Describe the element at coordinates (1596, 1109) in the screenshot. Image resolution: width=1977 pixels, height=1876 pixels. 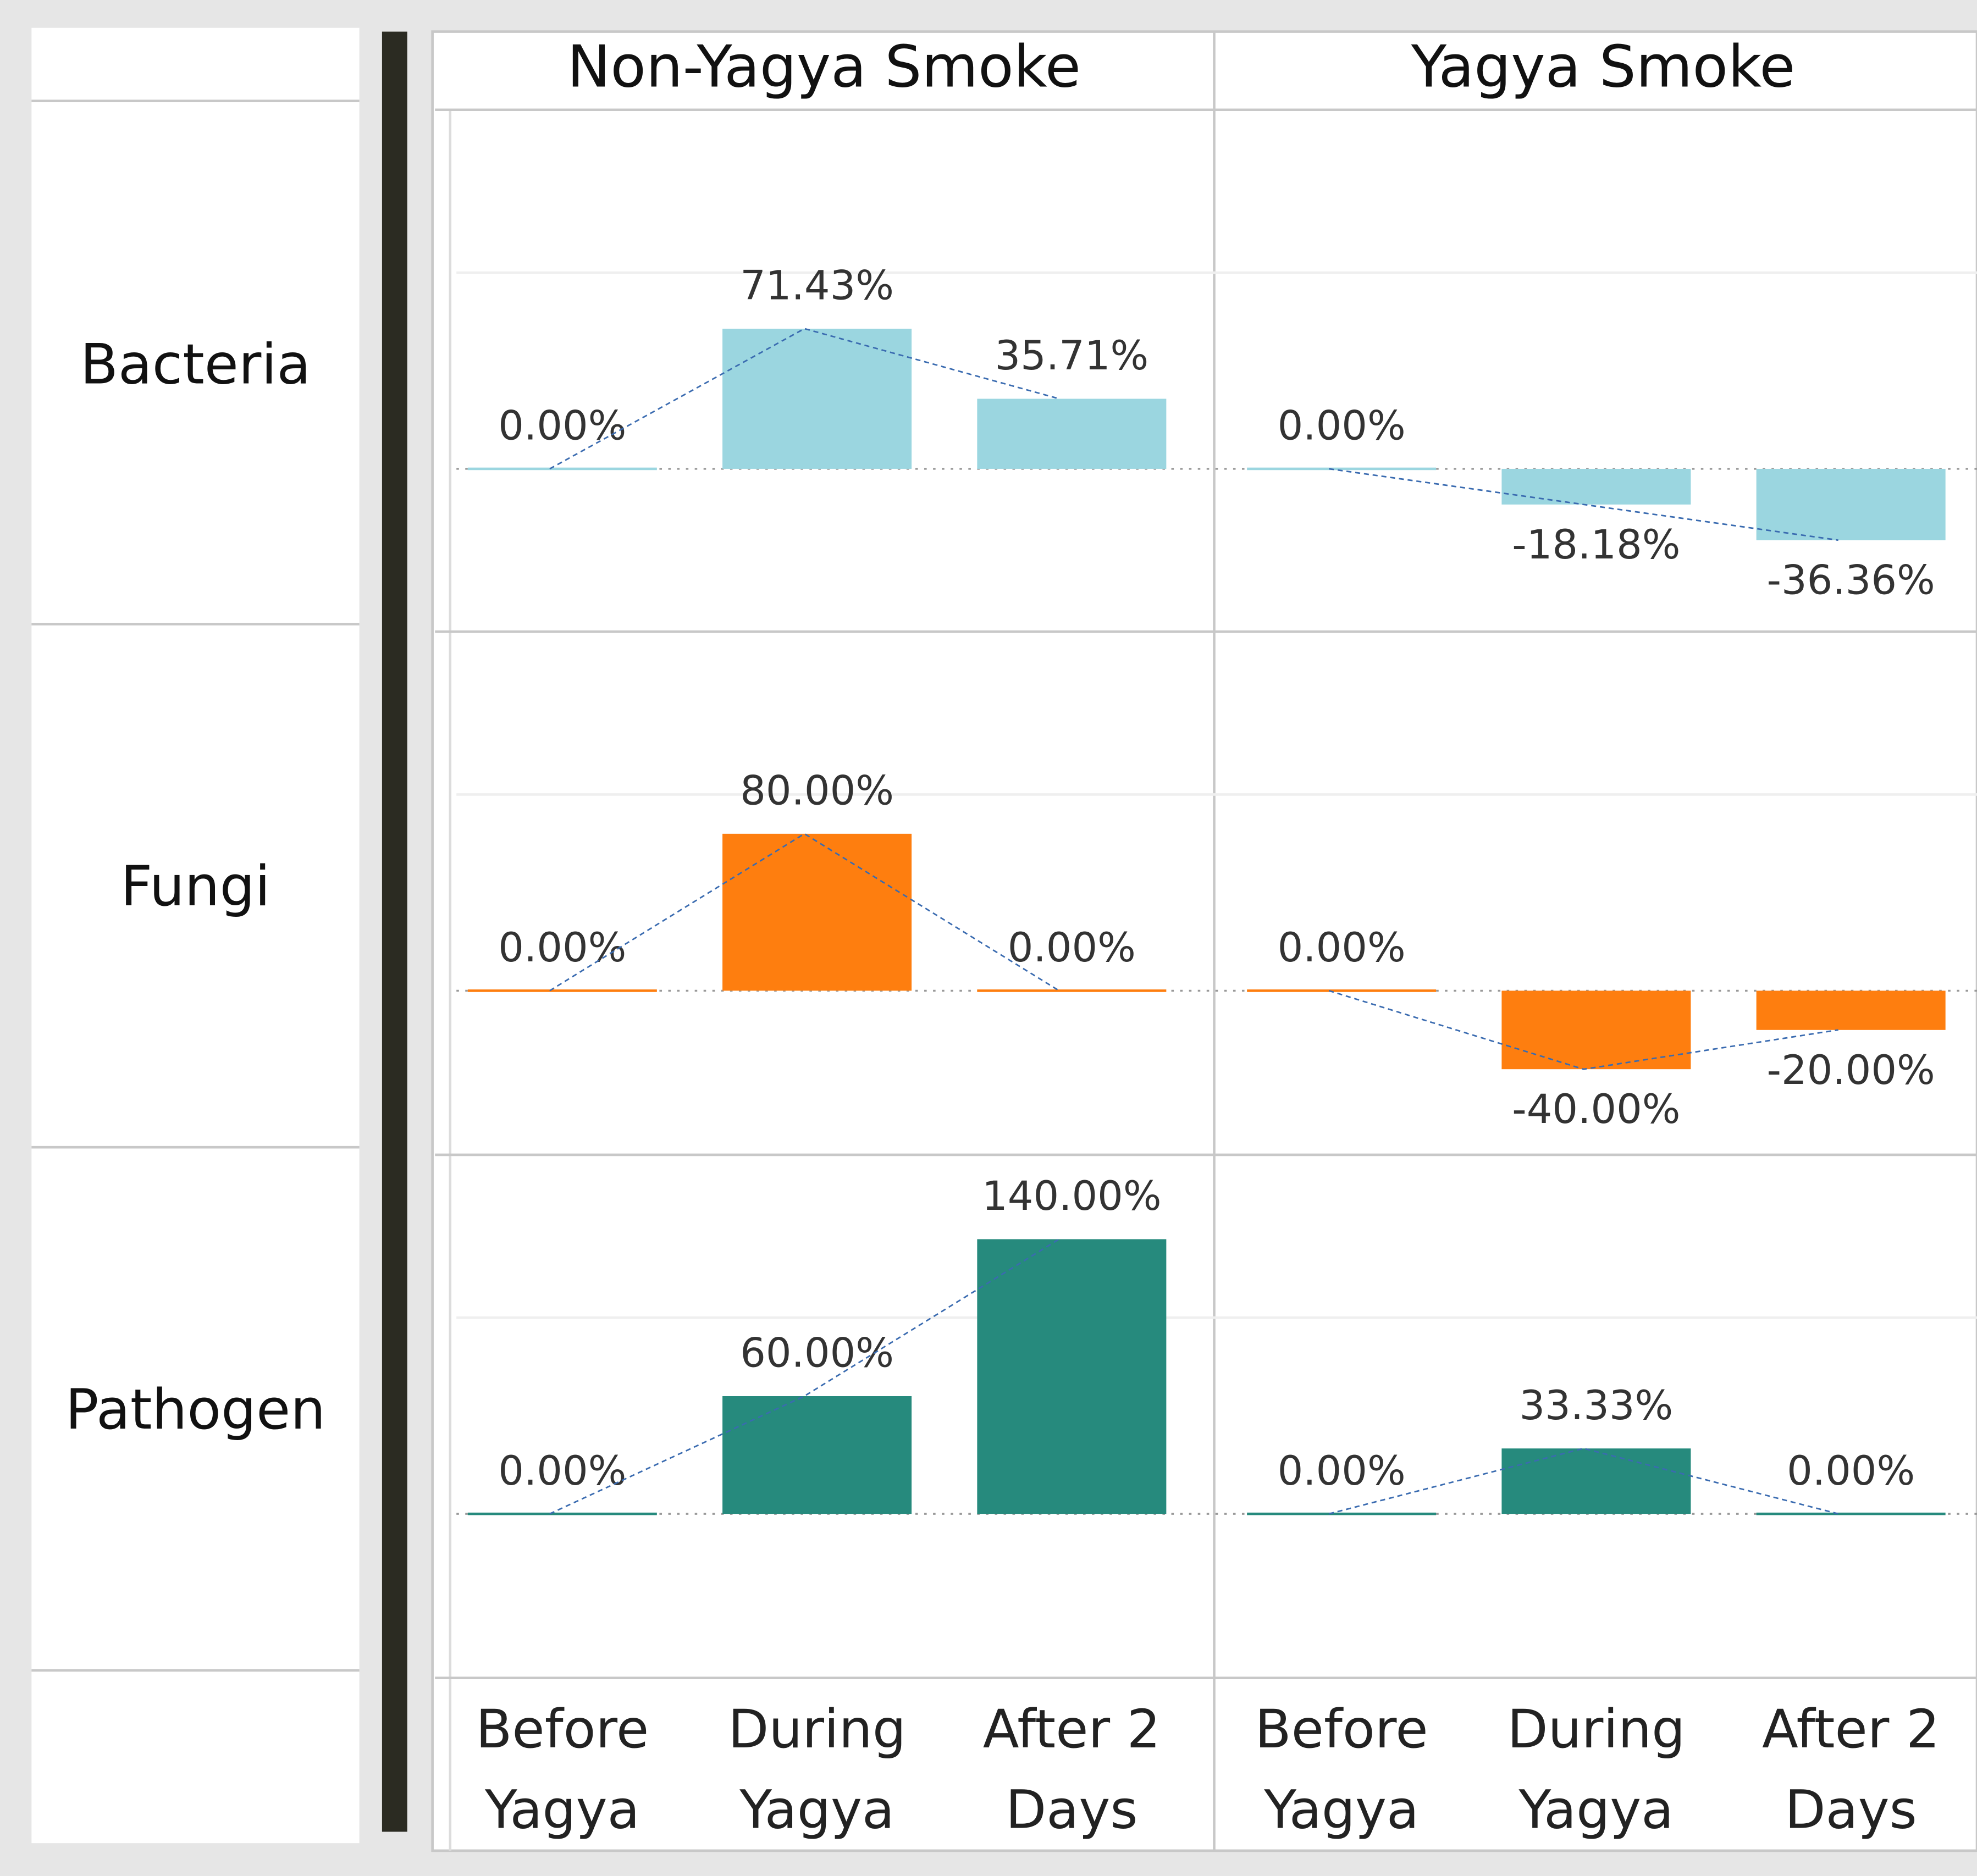
I see `value-label: -40.00%` at that location.